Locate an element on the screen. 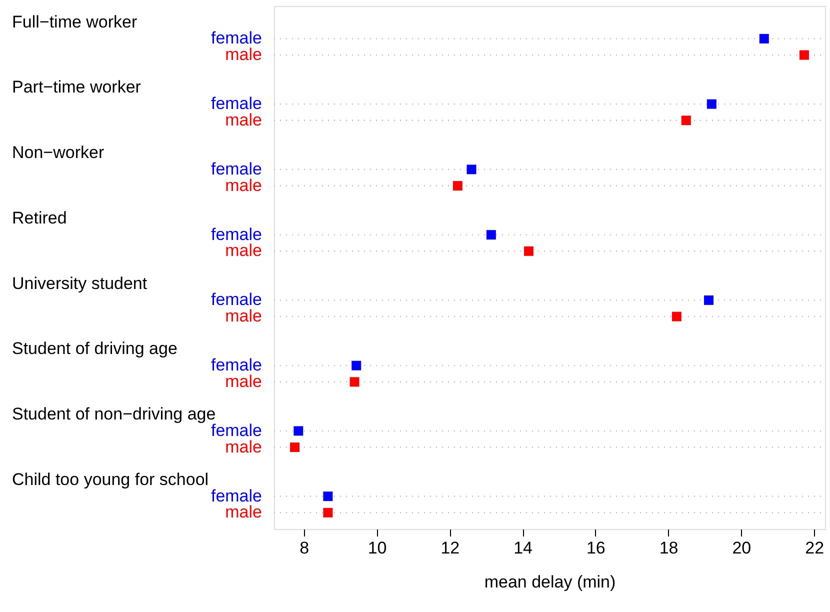  y-tick-label: Part−time worker is located at coordinates (77, 87).